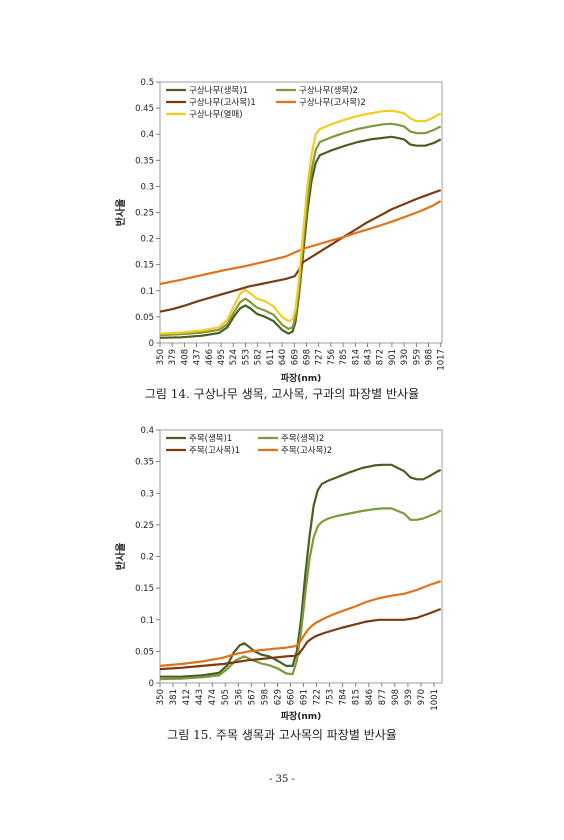 The width and height of the screenshot is (564, 840). I want to click on x-tick-label: 553, so click(246, 357).